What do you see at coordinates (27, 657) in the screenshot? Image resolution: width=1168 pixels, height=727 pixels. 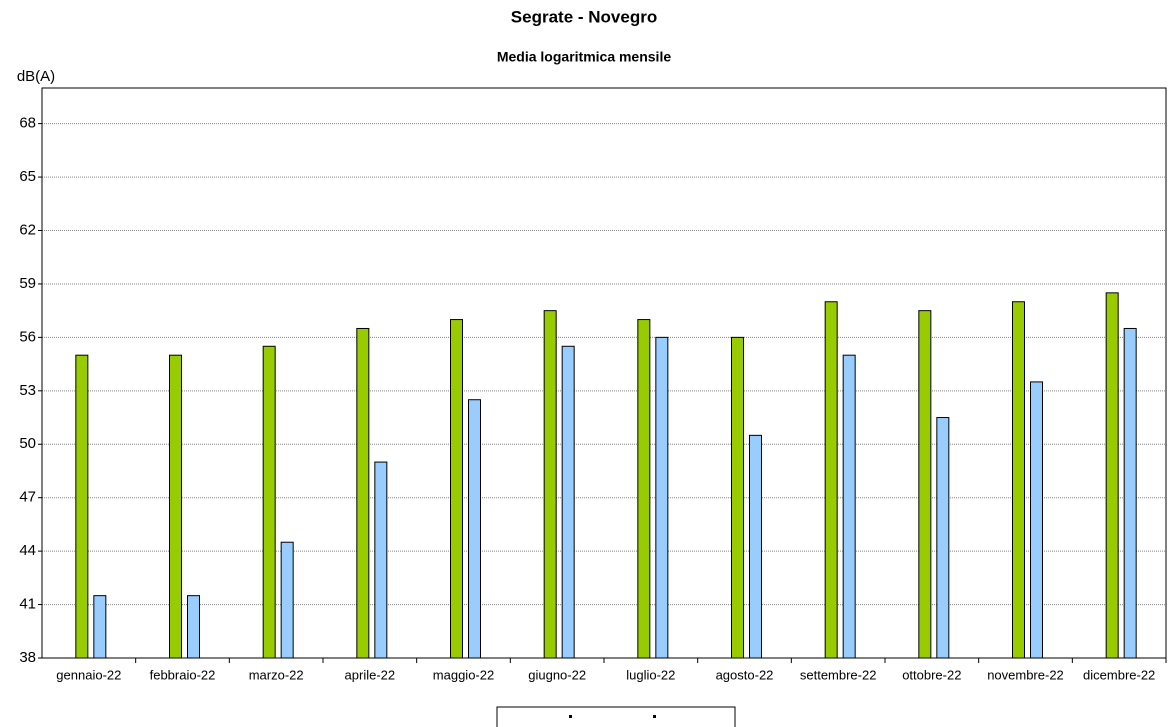 I see `y-tick-label: 38` at bounding box center [27, 657].